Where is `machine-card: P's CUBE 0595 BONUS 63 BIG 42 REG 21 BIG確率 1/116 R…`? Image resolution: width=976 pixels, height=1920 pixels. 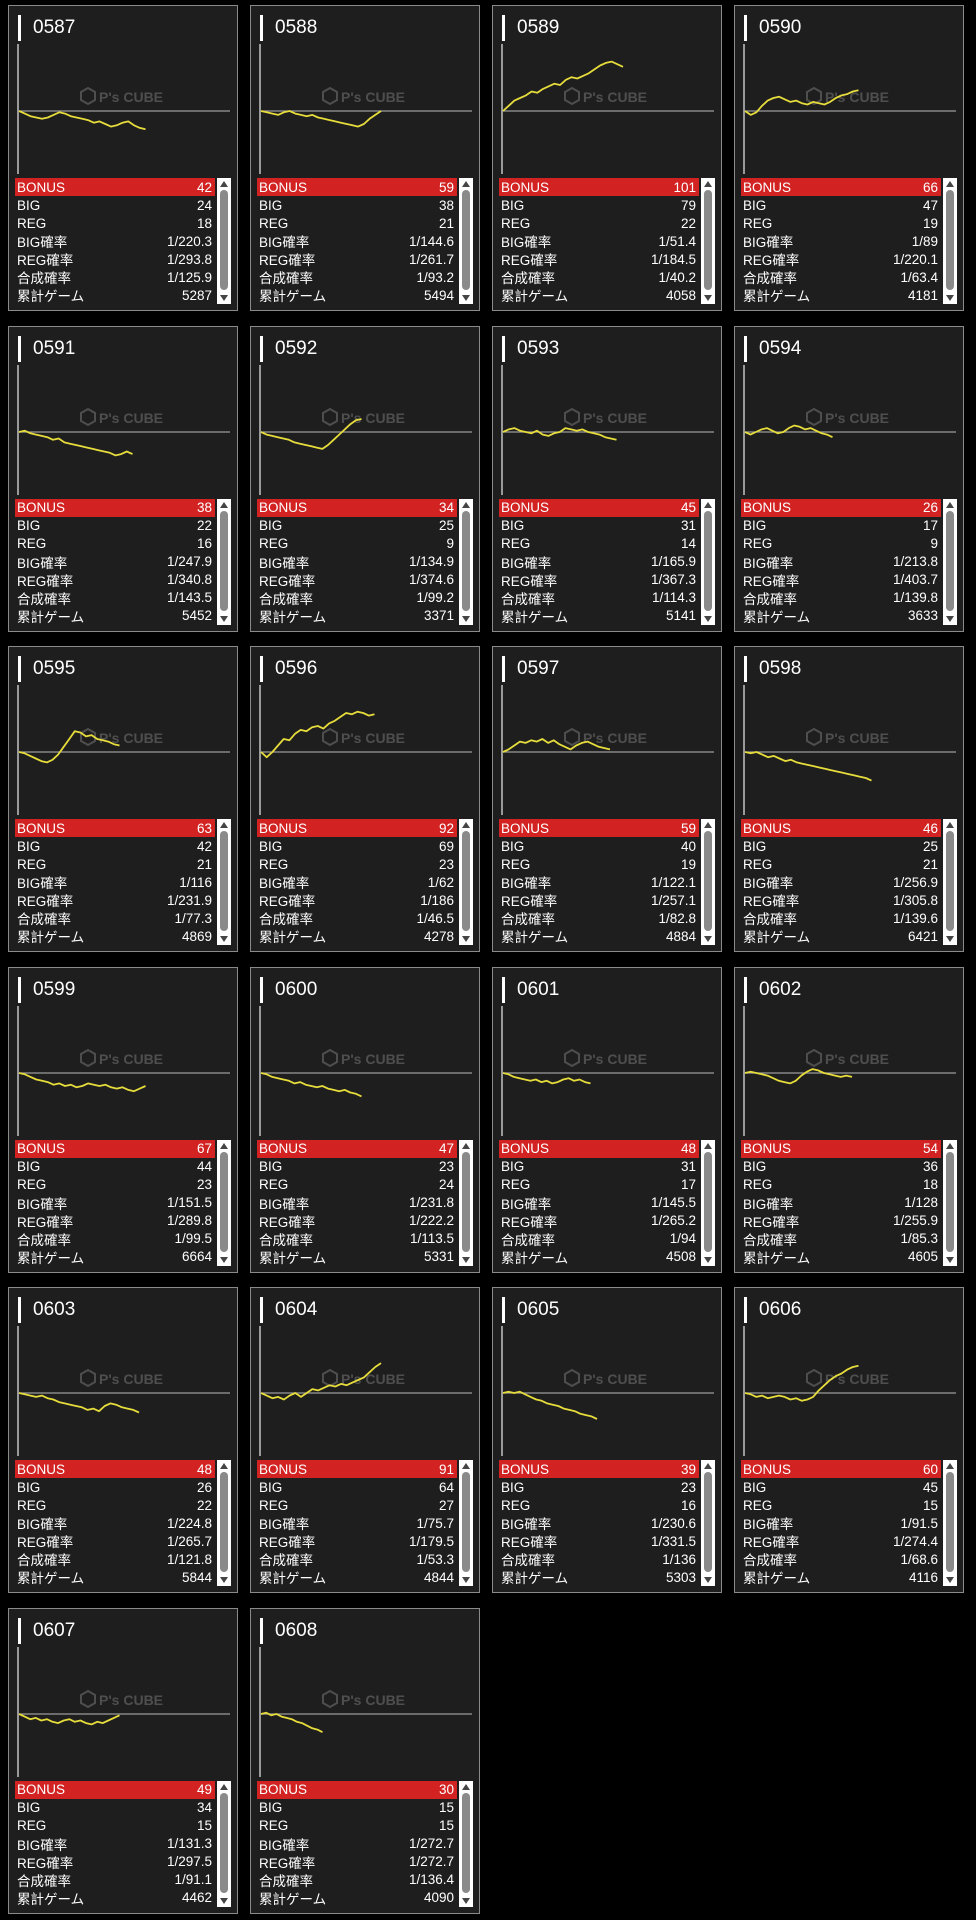
machine-card: P's CUBE 0595 BONUS 63 BIG 42 REG 21 BIG確率 1/116 R… is located at coordinates (123, 799).